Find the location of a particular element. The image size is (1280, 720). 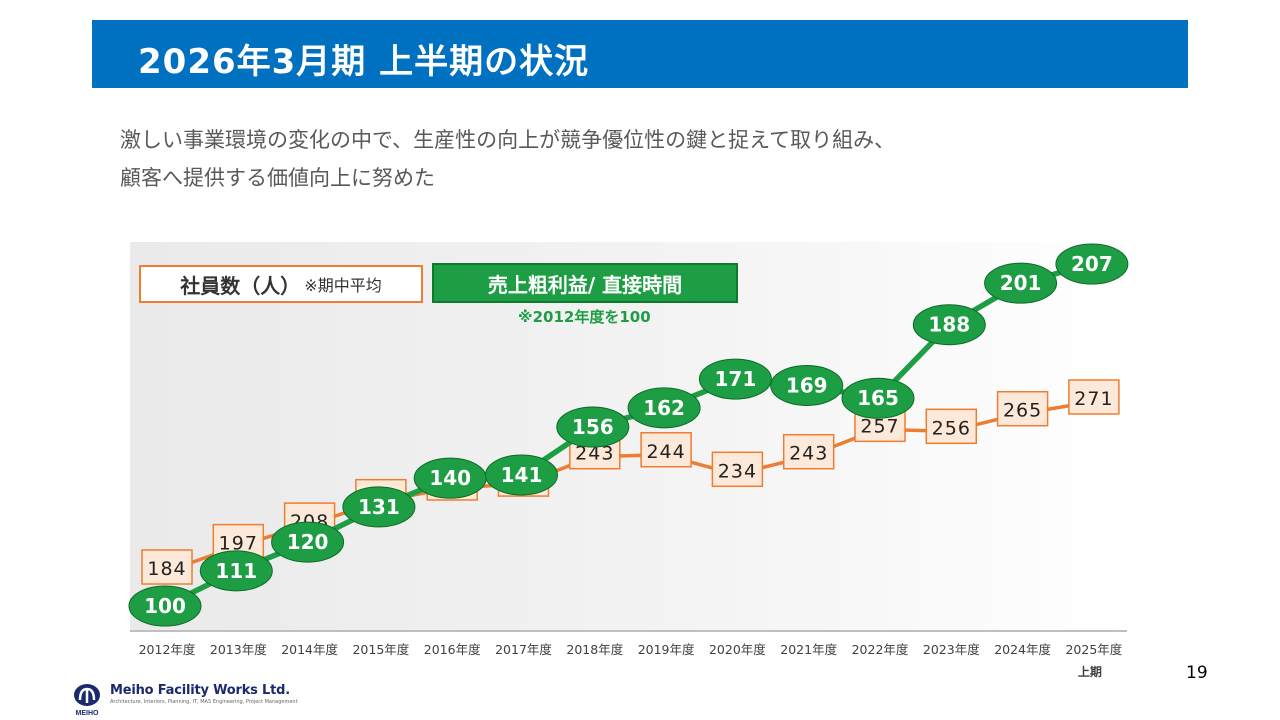

profit-data-label: 165 is located at coordinates (878, 398).